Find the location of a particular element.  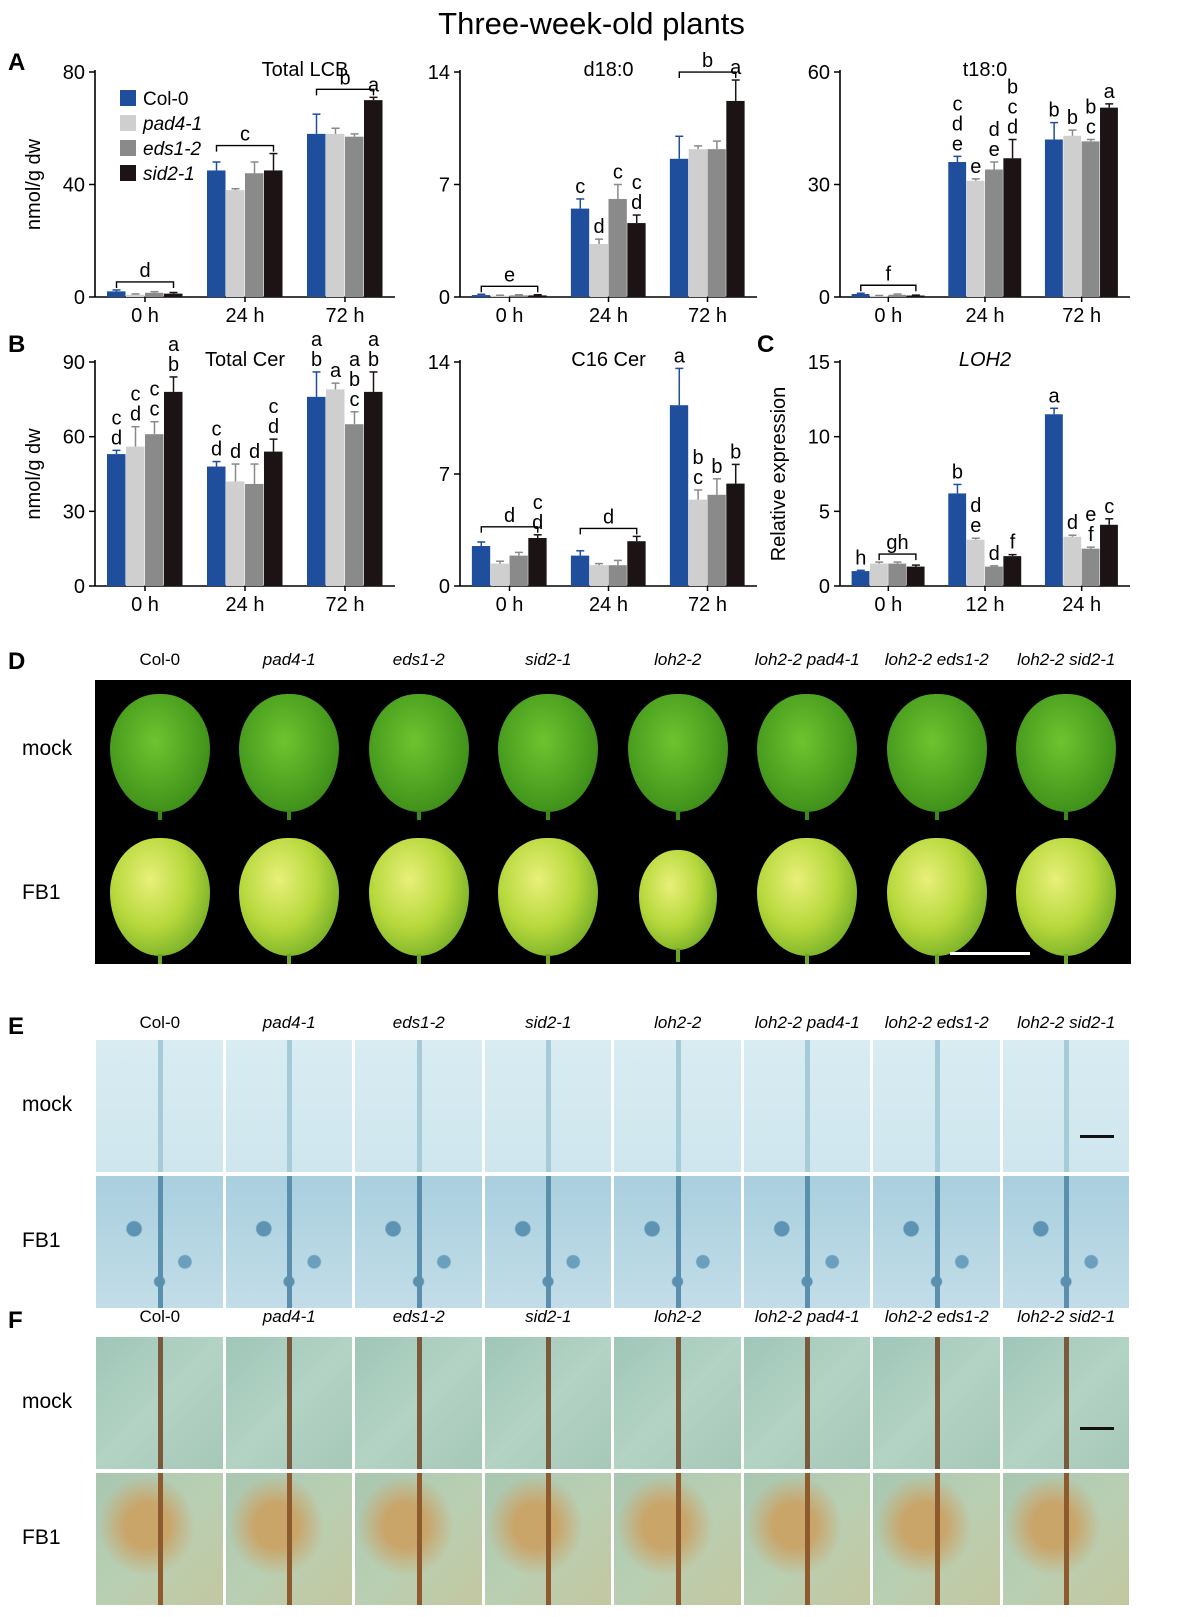

y-tick-label: 7 is located at coordinates (444, 186).